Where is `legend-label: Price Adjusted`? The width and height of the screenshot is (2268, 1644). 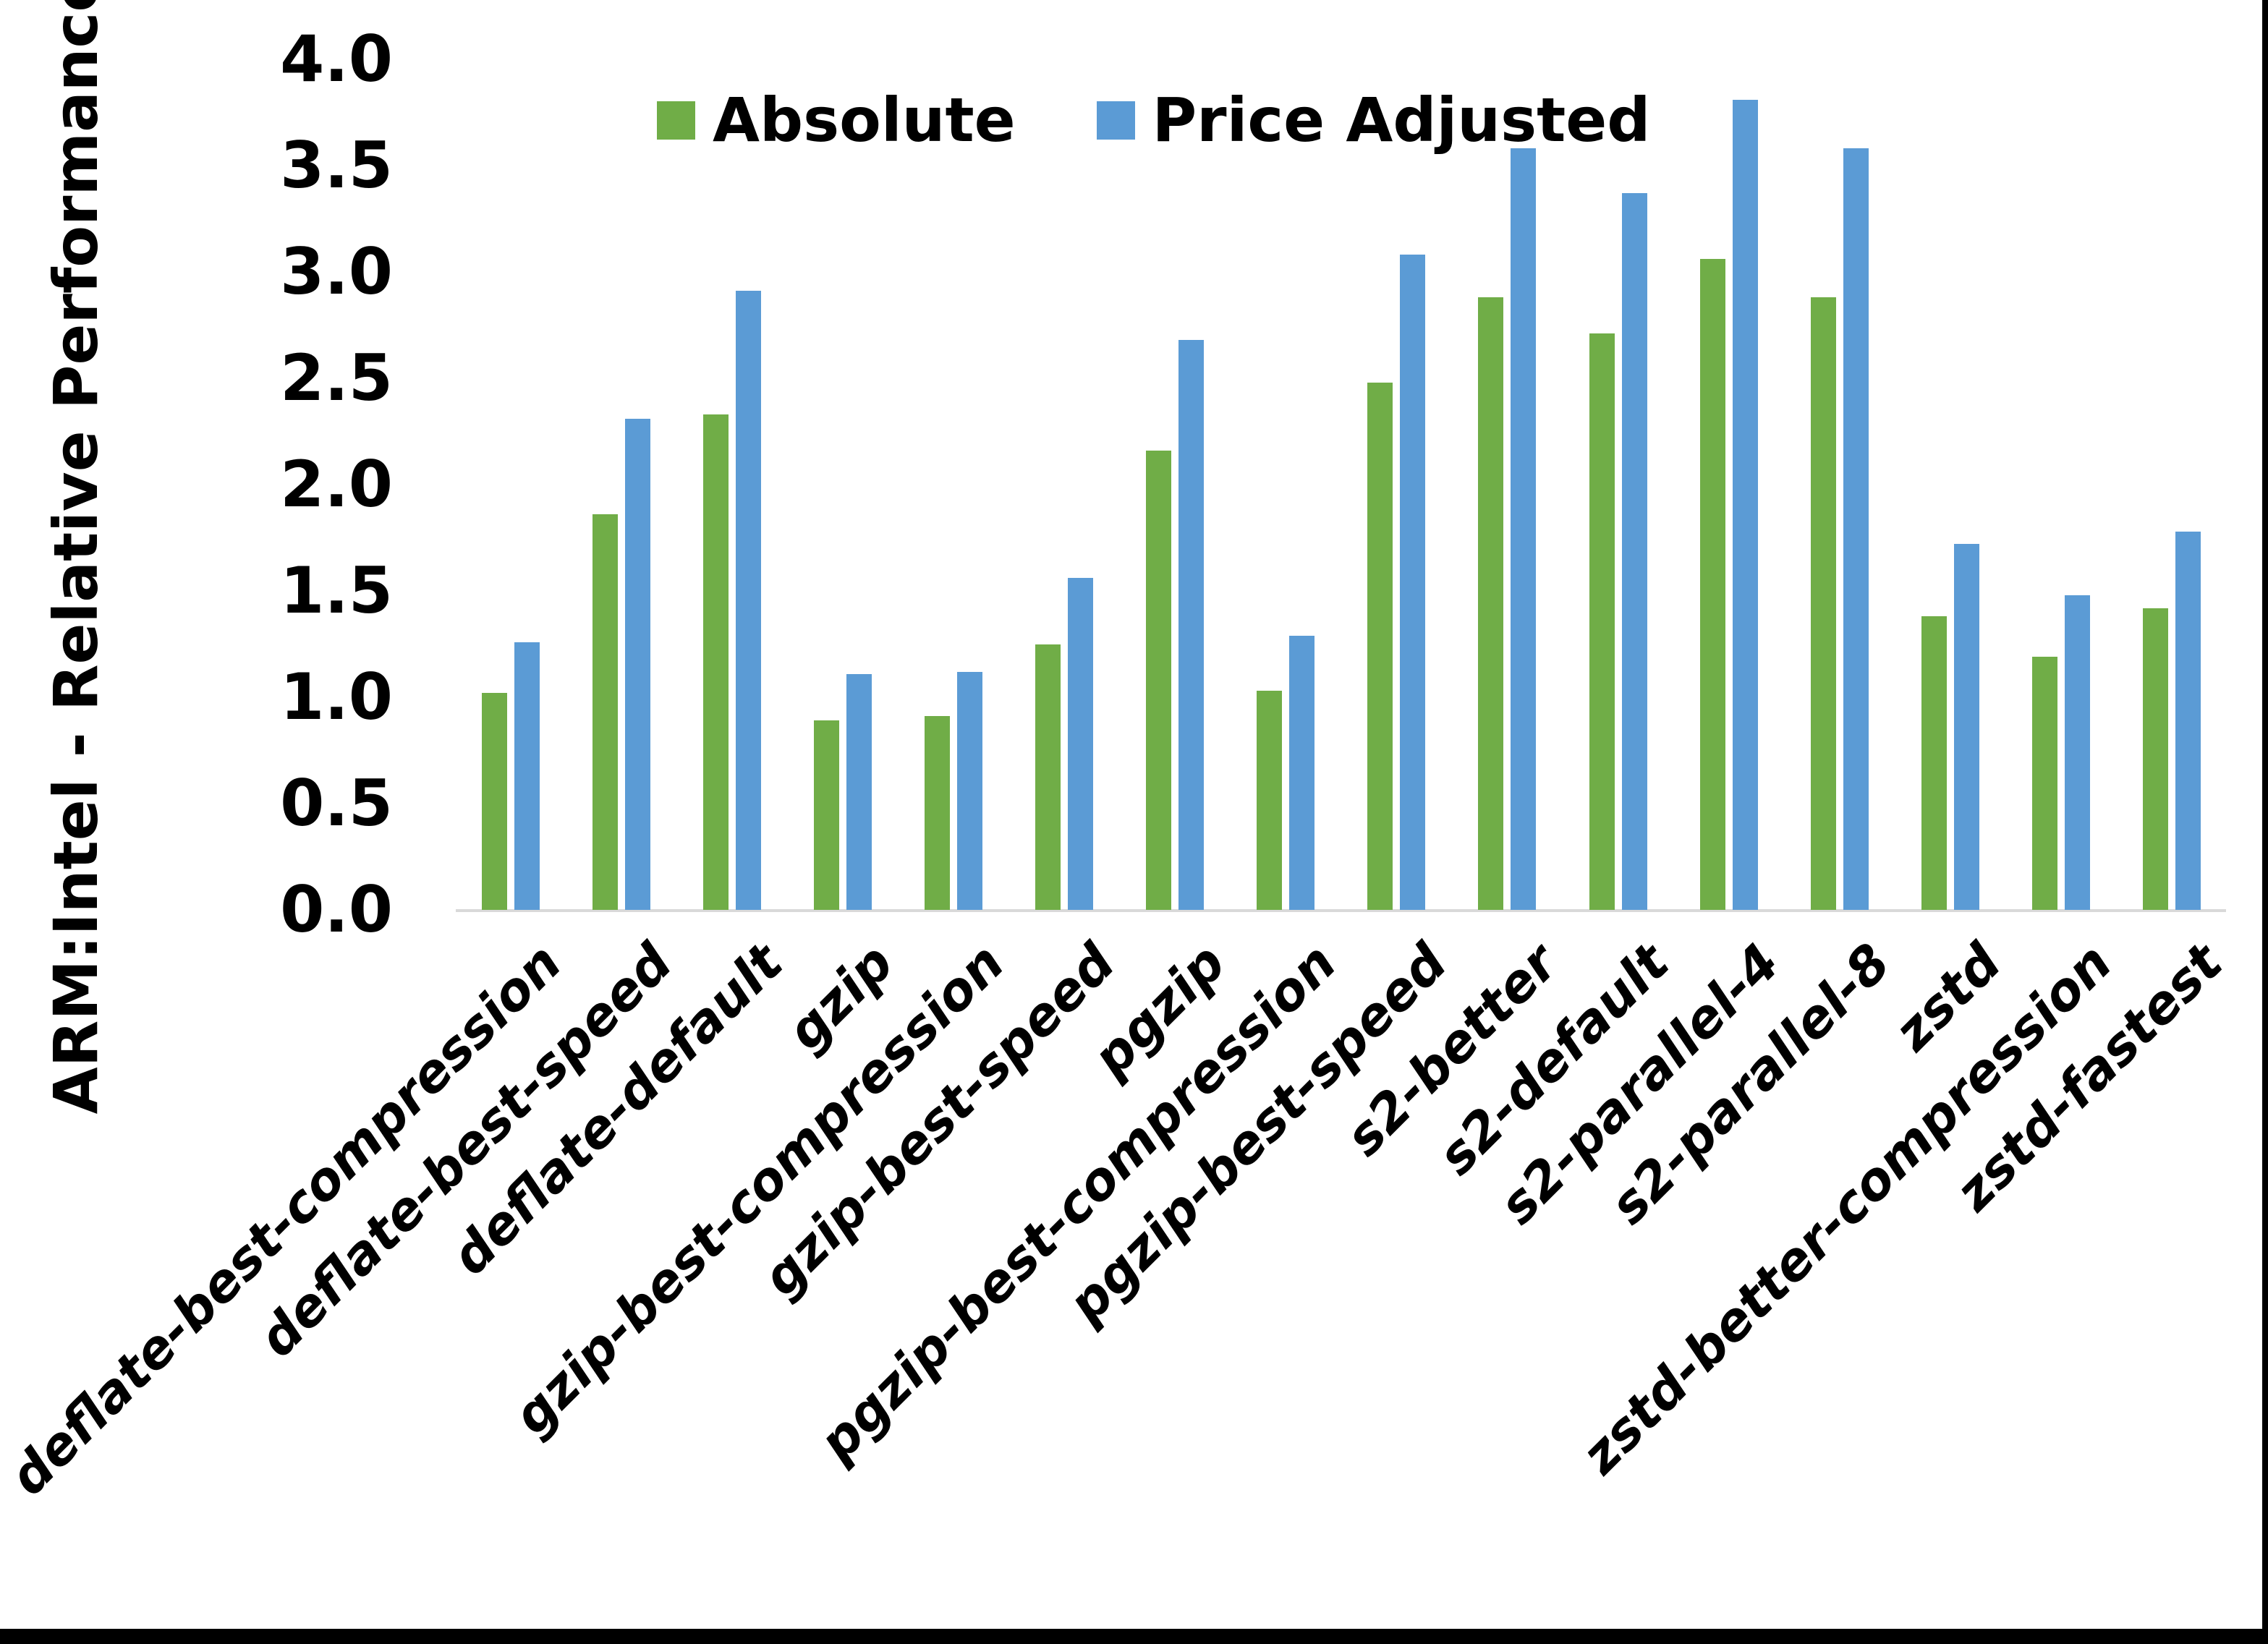
legend-label: Price Adjusted is located at coordinates (1401, 120).